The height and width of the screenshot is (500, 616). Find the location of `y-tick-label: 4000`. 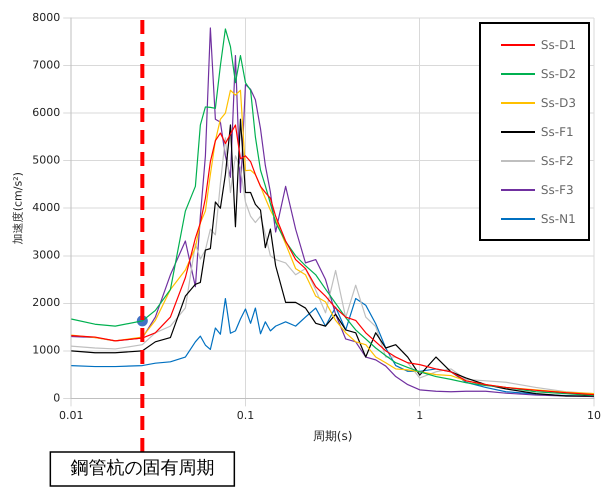

y-tick-label: 4000 is located at coordinates (46, 207).